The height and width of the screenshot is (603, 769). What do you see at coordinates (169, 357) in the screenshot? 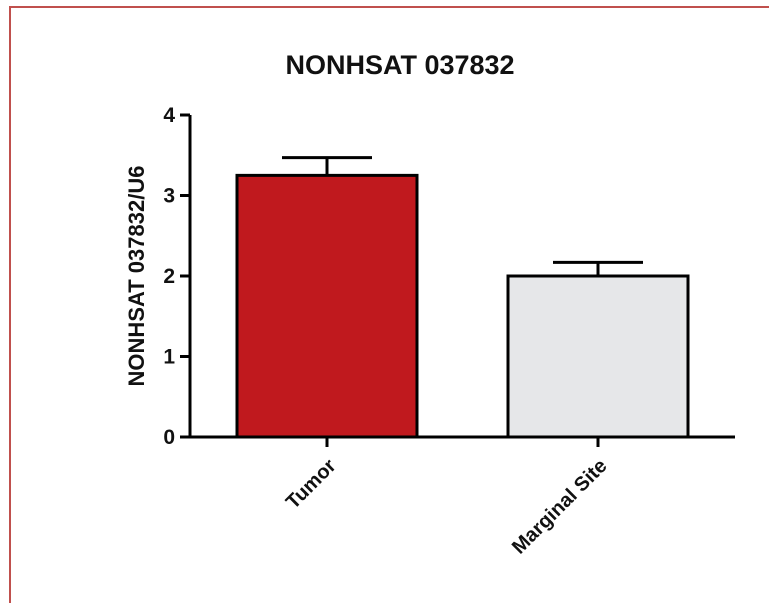
I see `y-tick-label: 1` at bounding box center [169, 357].